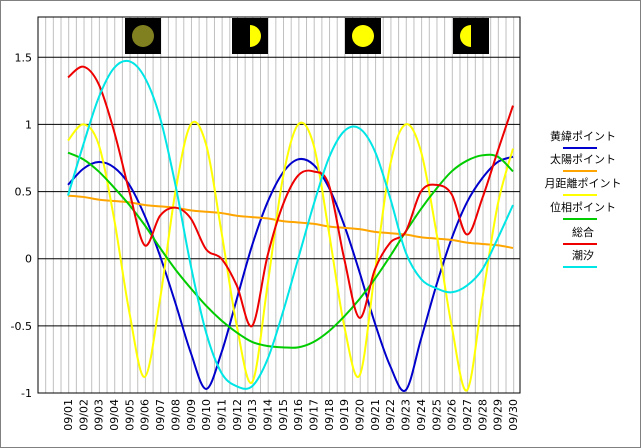 The image size is (641, 448). I want to click on moon-icons, so click(307, 36).